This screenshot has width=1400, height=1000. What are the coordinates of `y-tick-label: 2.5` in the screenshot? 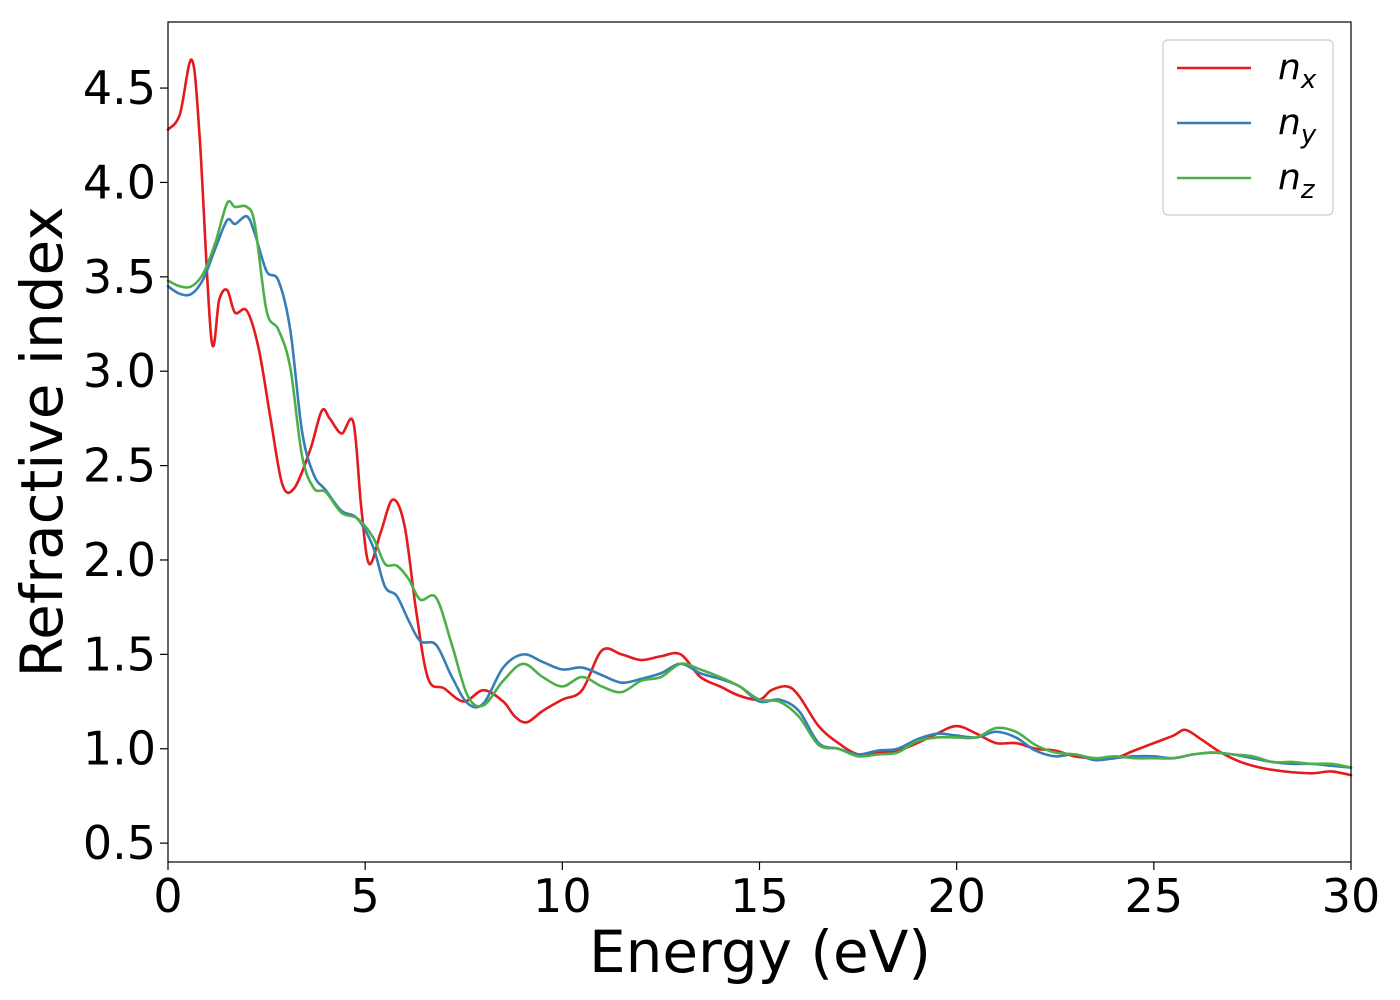 It's located at (119, 466).